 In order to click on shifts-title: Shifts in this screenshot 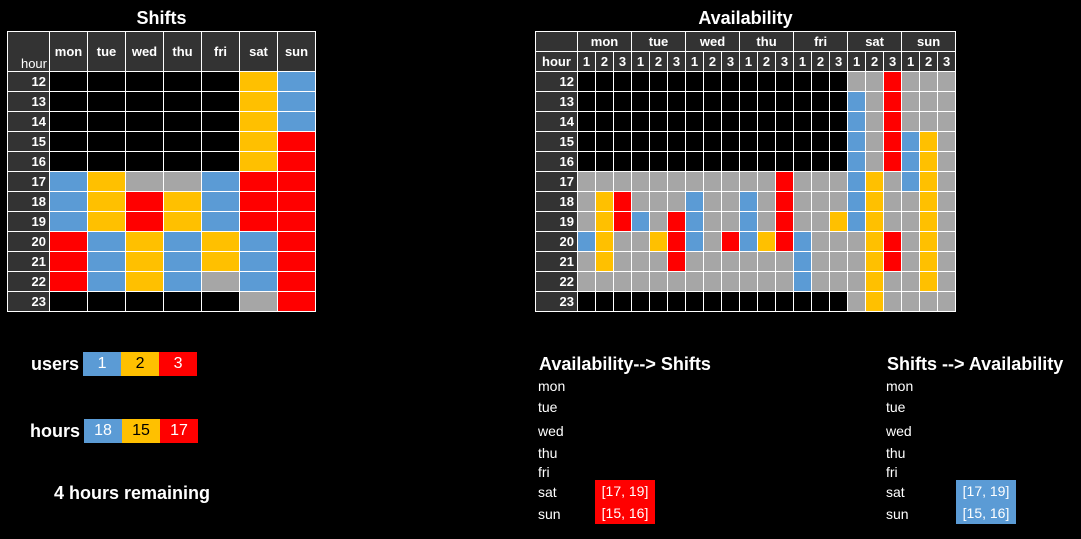, I will do `click(161, 18)`.